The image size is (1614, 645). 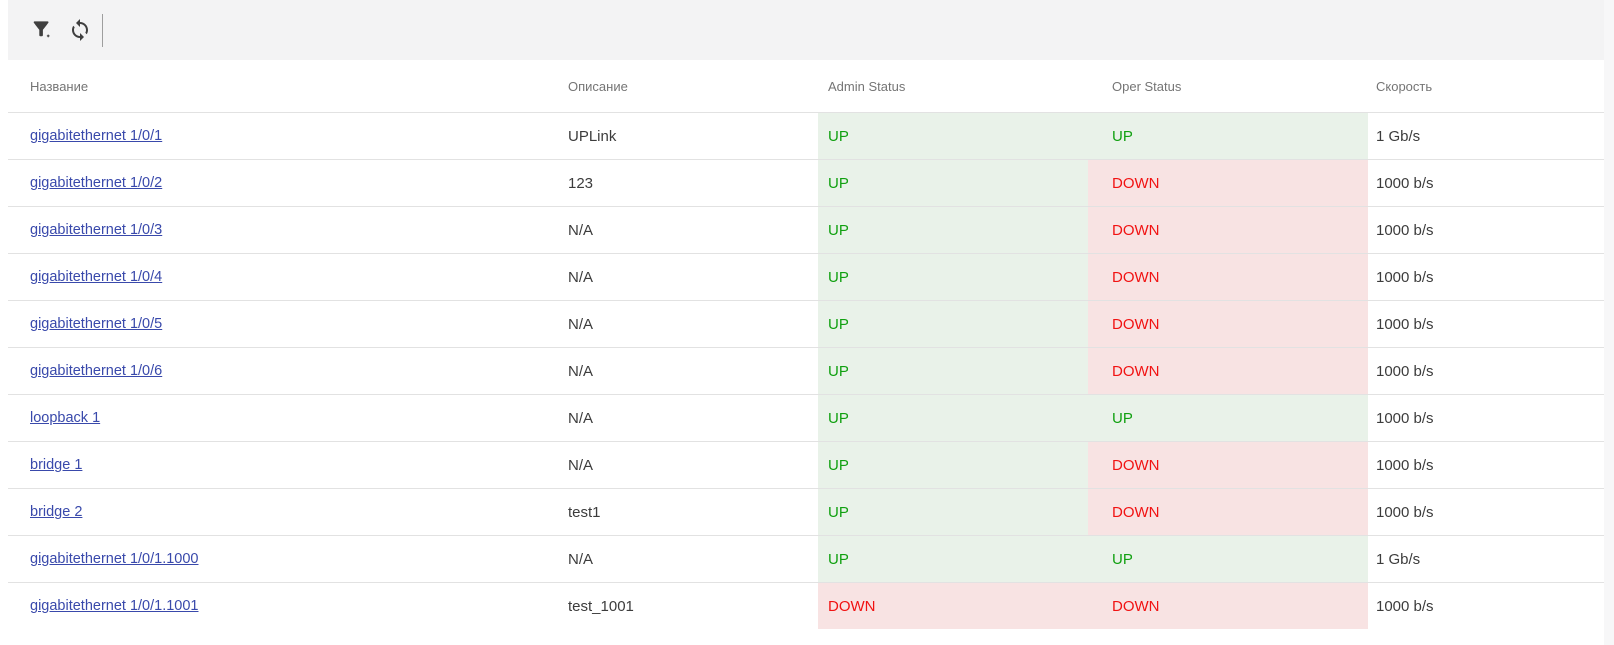 I want to click on interface-link: gigabitethernet 1/0/3, so click(x=96, y=230).